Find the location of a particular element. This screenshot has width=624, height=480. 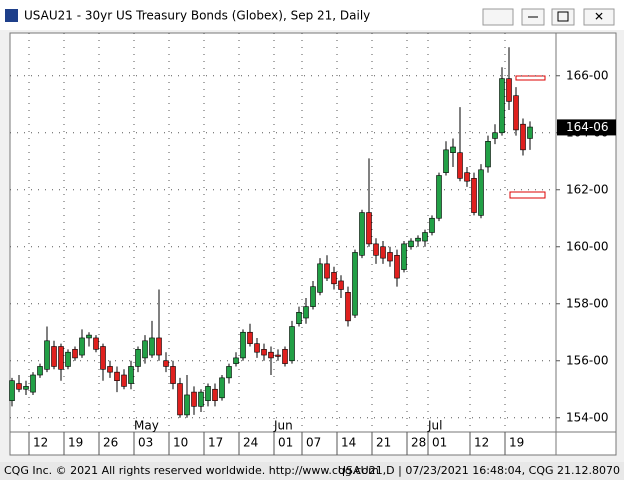

month-label: Jul is located at coordinates (434, 426).